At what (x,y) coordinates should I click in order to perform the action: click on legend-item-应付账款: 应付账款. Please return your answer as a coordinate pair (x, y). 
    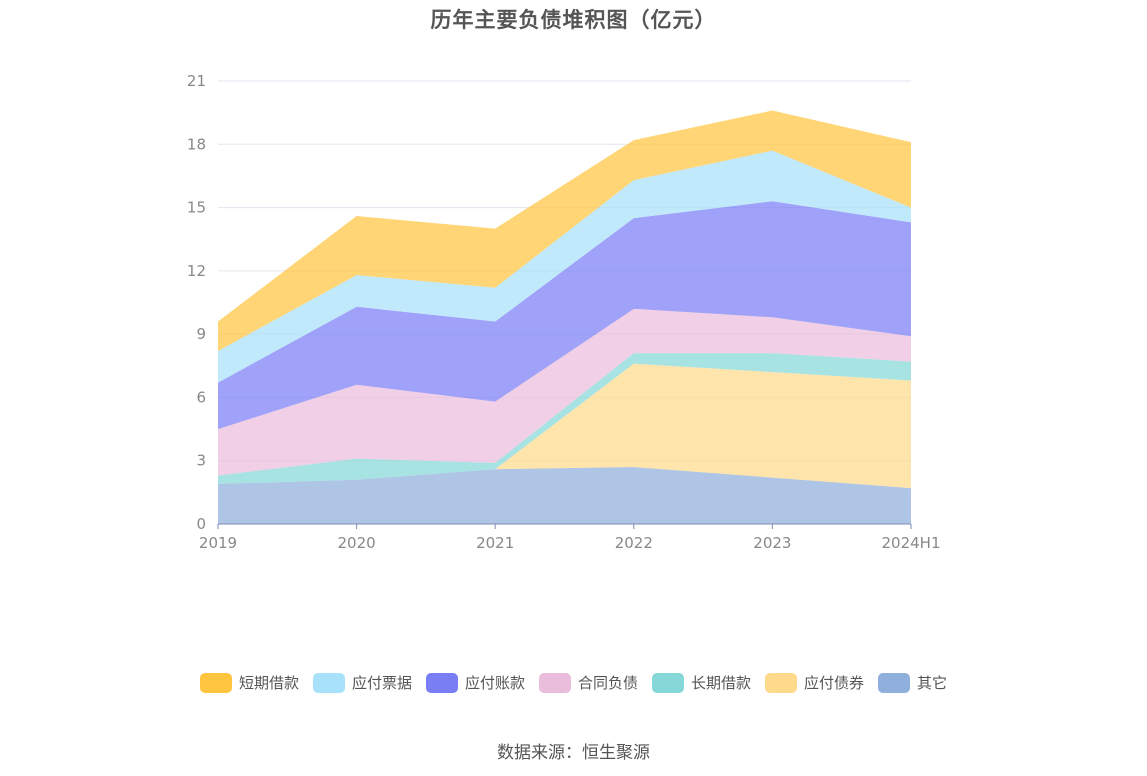
    Looking at the image, I should click on (475, 682).